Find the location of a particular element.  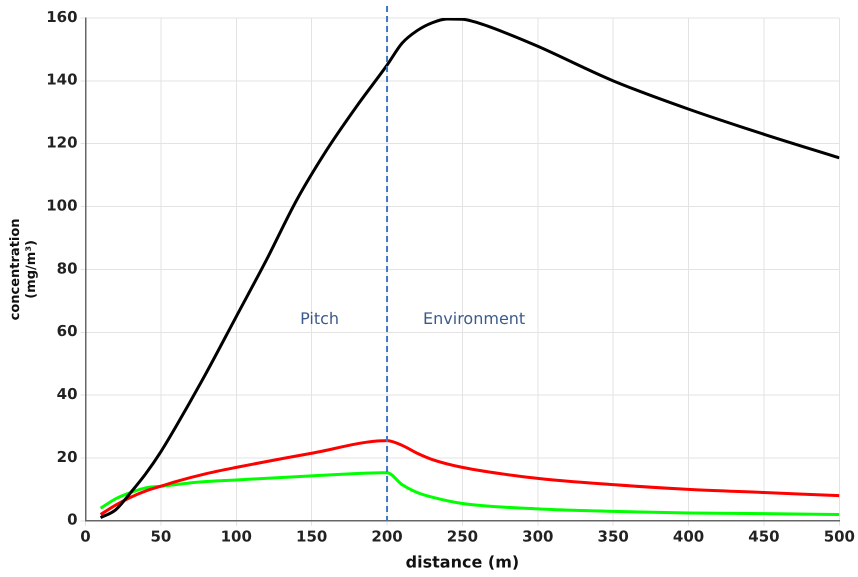

y-axis-title: concentration (mg/m³) is located at coordinates (23, 269).